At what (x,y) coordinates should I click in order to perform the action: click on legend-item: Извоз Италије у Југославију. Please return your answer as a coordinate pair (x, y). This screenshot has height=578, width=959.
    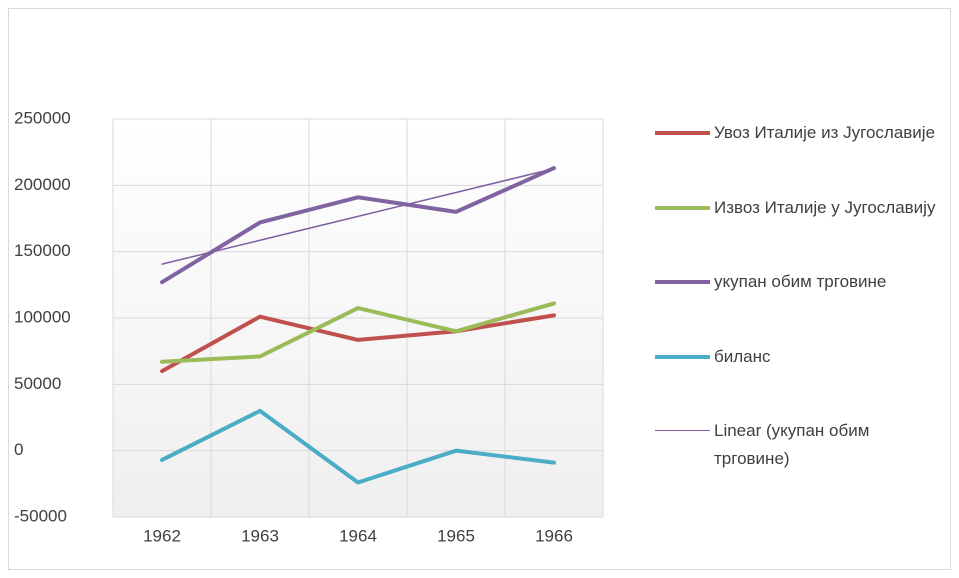
    Looking at the image, I should click on (805, 208).